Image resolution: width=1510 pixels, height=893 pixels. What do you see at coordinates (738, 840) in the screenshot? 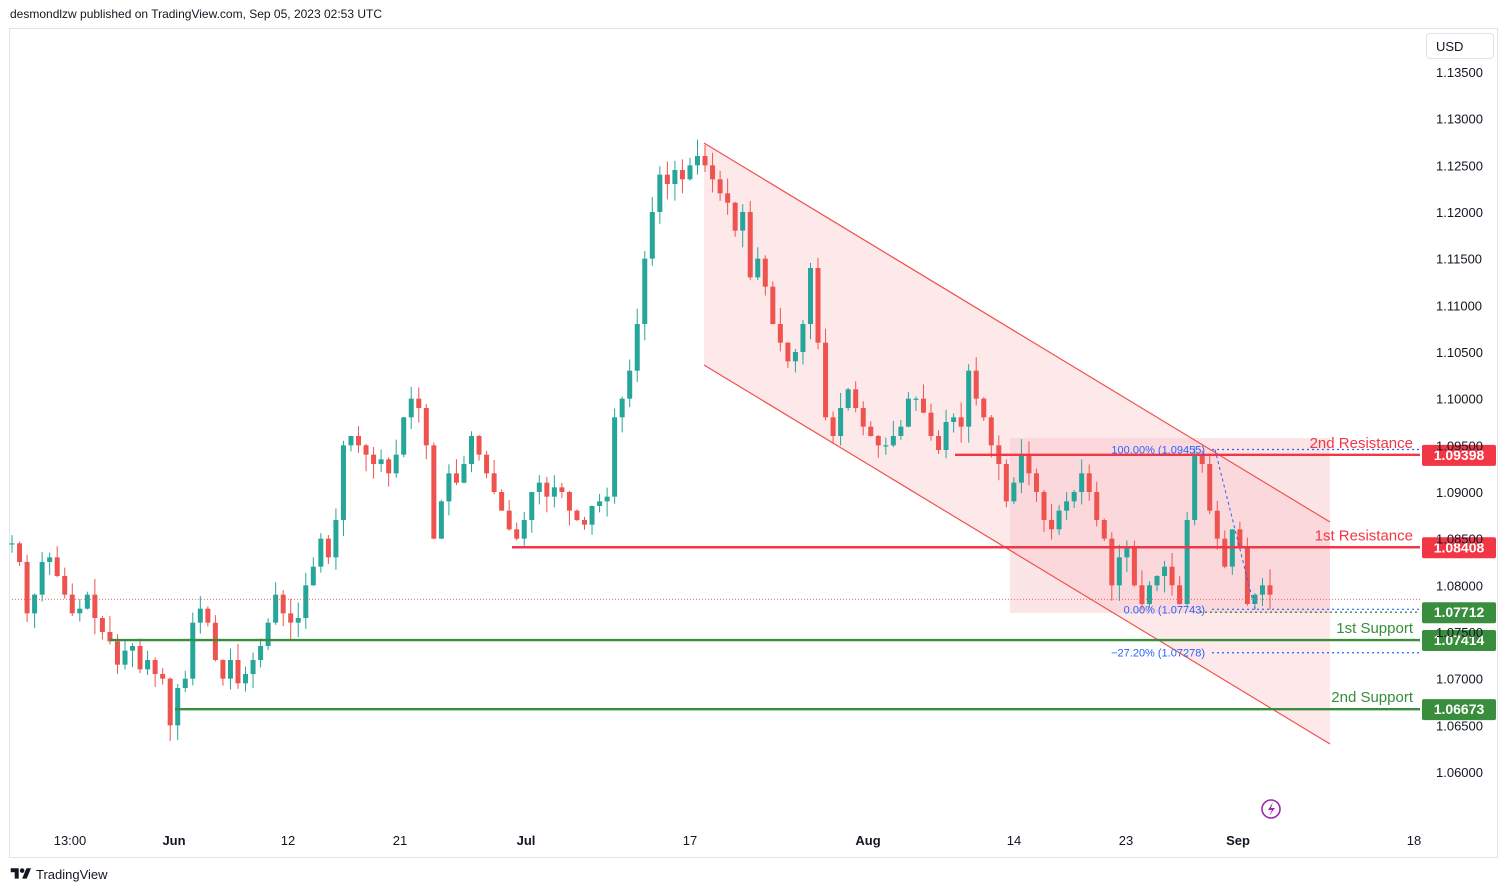
I see `time-axis: 13:00 Jun 12 21 Jul 17 Aug 14 23 Sep 18` at bounding box center [738, 840].